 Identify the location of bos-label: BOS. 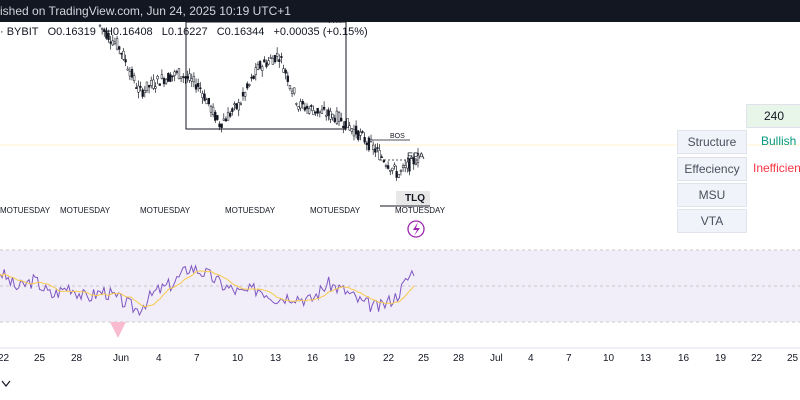
(397, 136).